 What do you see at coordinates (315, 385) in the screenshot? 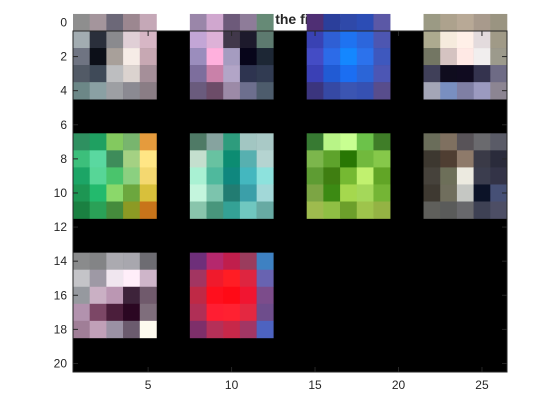
I see `x-tick-label: 15` at bounding box center [315, 385].